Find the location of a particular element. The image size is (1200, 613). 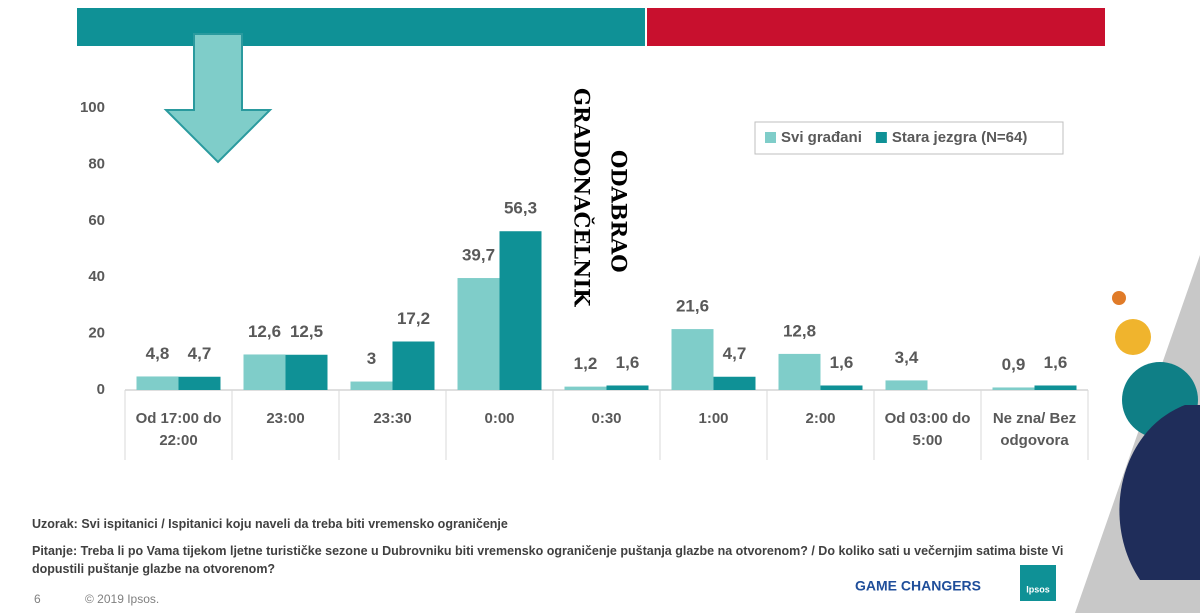

legend-label: Stara jezgra (N=64) is located at coordinates (959, 137).